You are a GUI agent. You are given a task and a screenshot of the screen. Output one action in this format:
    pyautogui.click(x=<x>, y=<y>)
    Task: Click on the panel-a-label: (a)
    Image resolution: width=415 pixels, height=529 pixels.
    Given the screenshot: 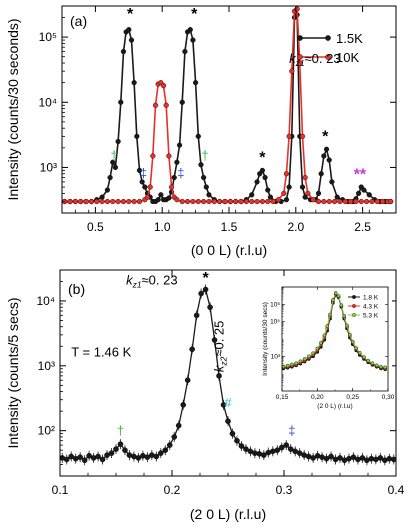 What is the action you would take?
    pyautogui.click(x=78, y=21)
    